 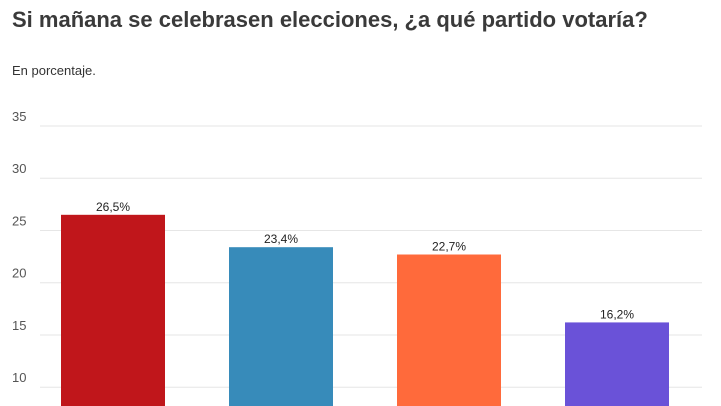 What do you see at coordinates (54, 70) in the screenshot?
I see `chart-subtitle: En porcentaje.` at bounding box center [54, 70].